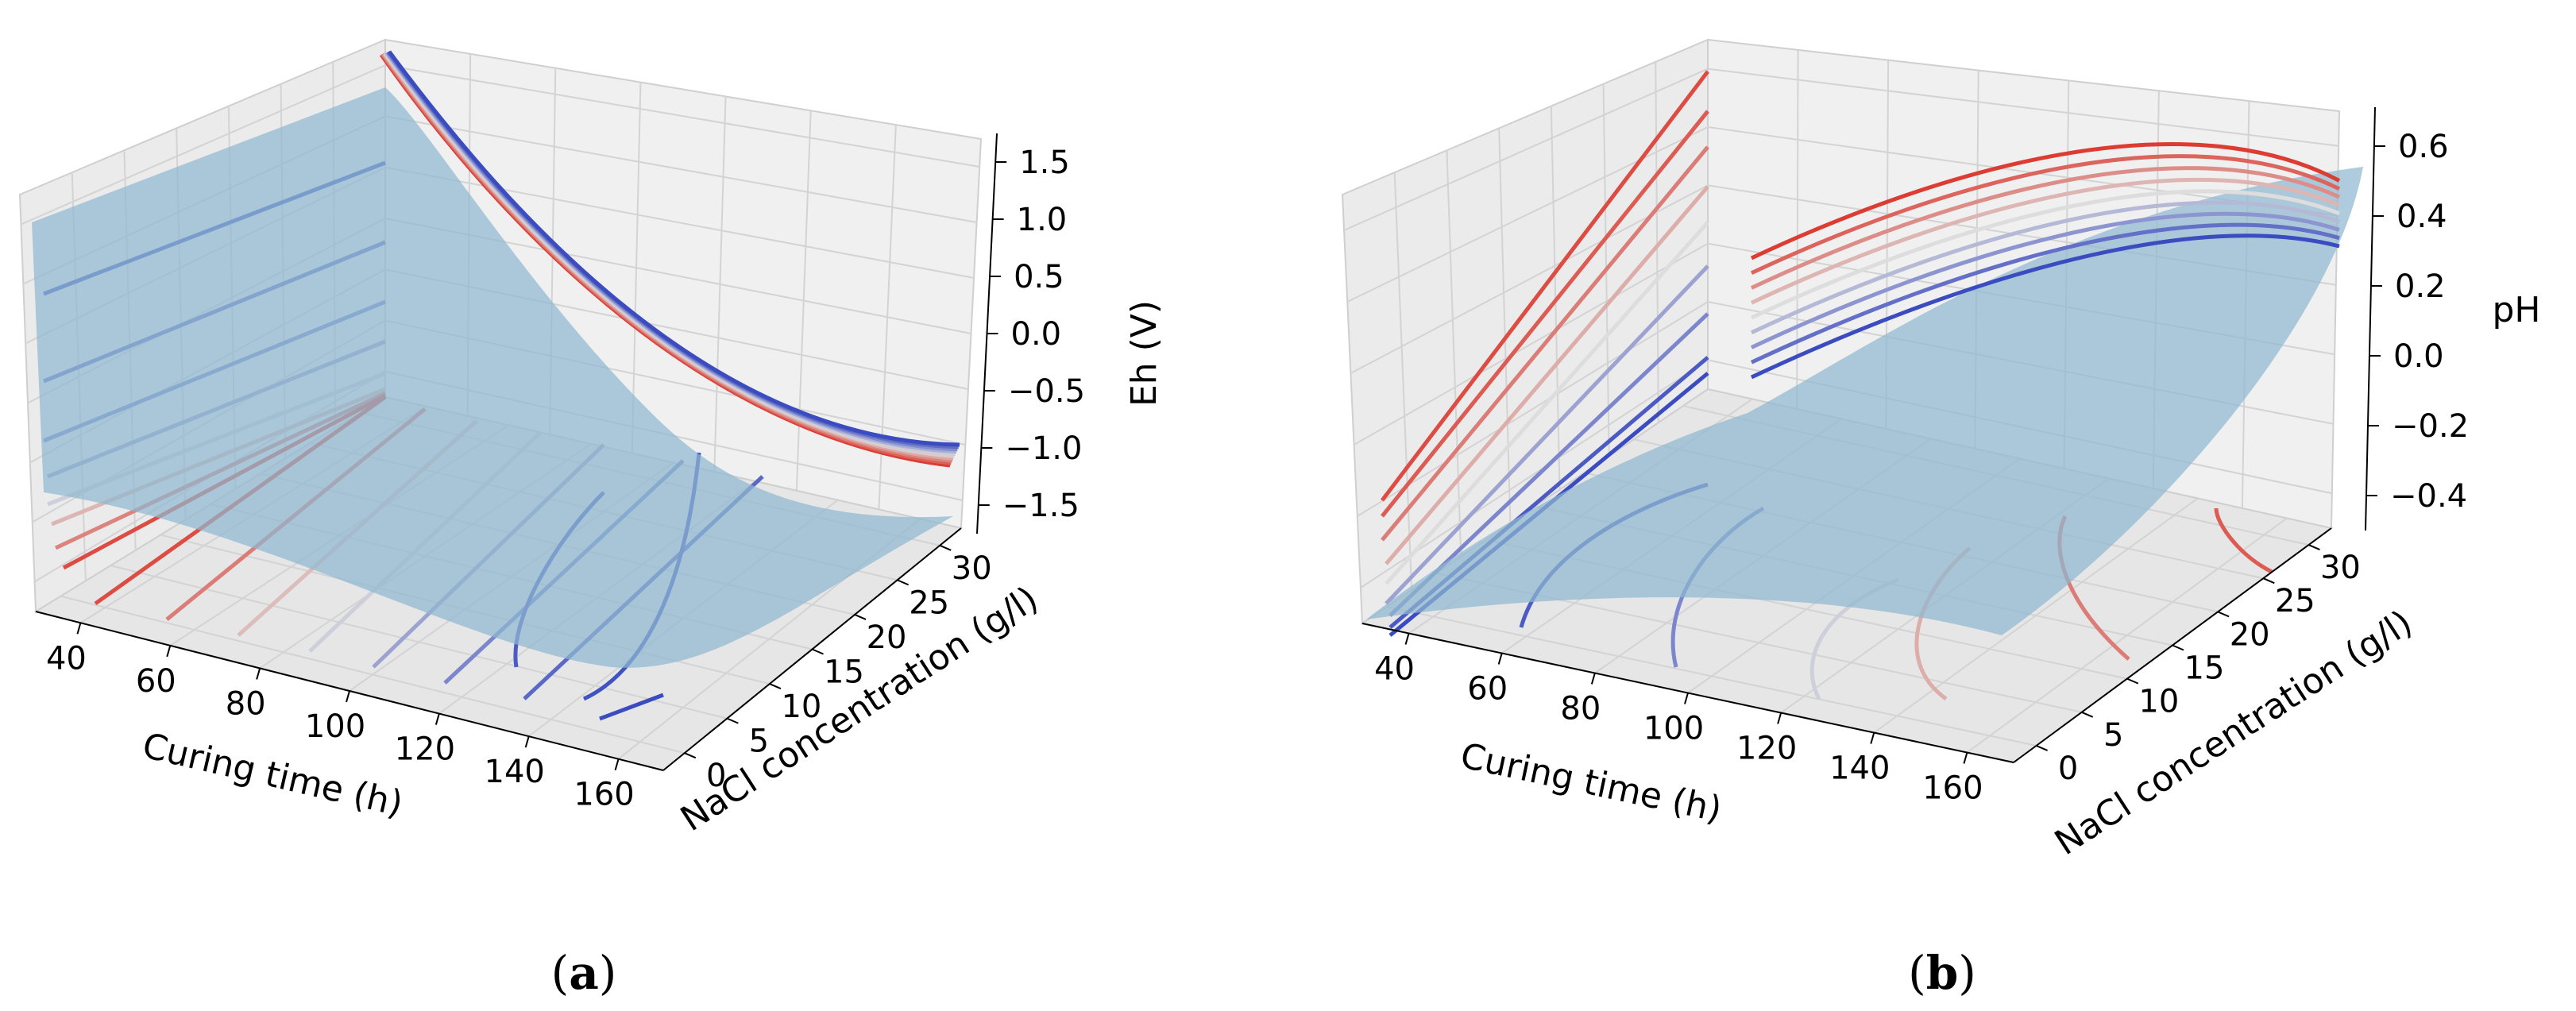 This screenshot has width=2576, height=1011. I want to click on y-tick-label: 5, so click(759, 742).